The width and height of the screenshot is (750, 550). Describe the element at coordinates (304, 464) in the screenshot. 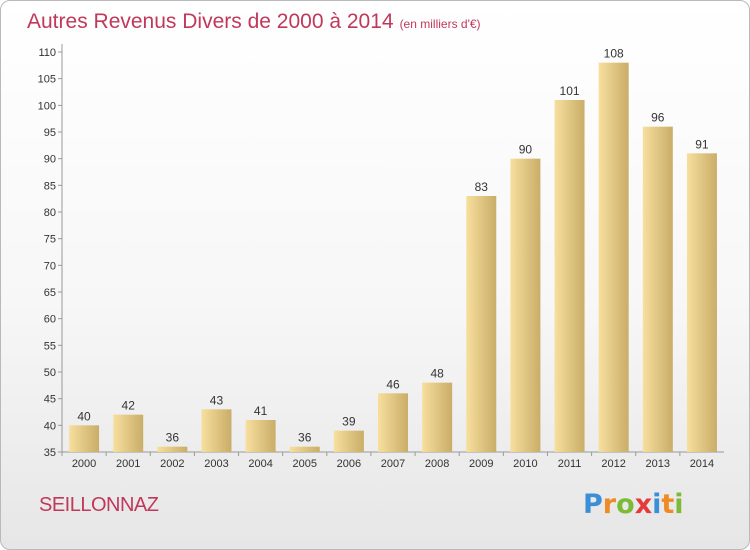

I see `x-tick-label: 2005` at that location.